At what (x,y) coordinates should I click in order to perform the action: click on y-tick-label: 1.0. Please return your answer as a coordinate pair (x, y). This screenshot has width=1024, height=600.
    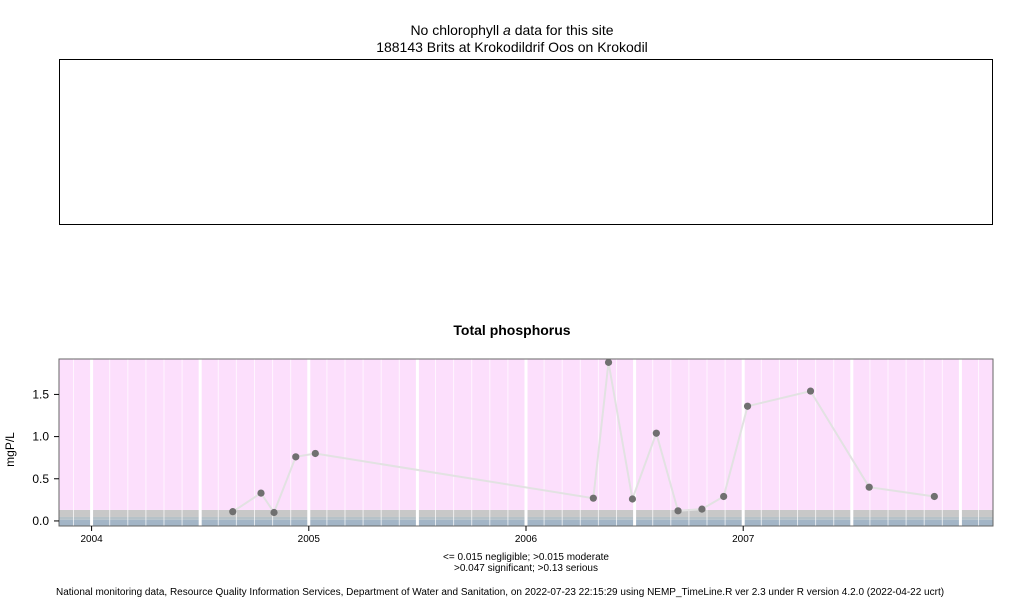
    Looking at the image, I should click on (40, 437).